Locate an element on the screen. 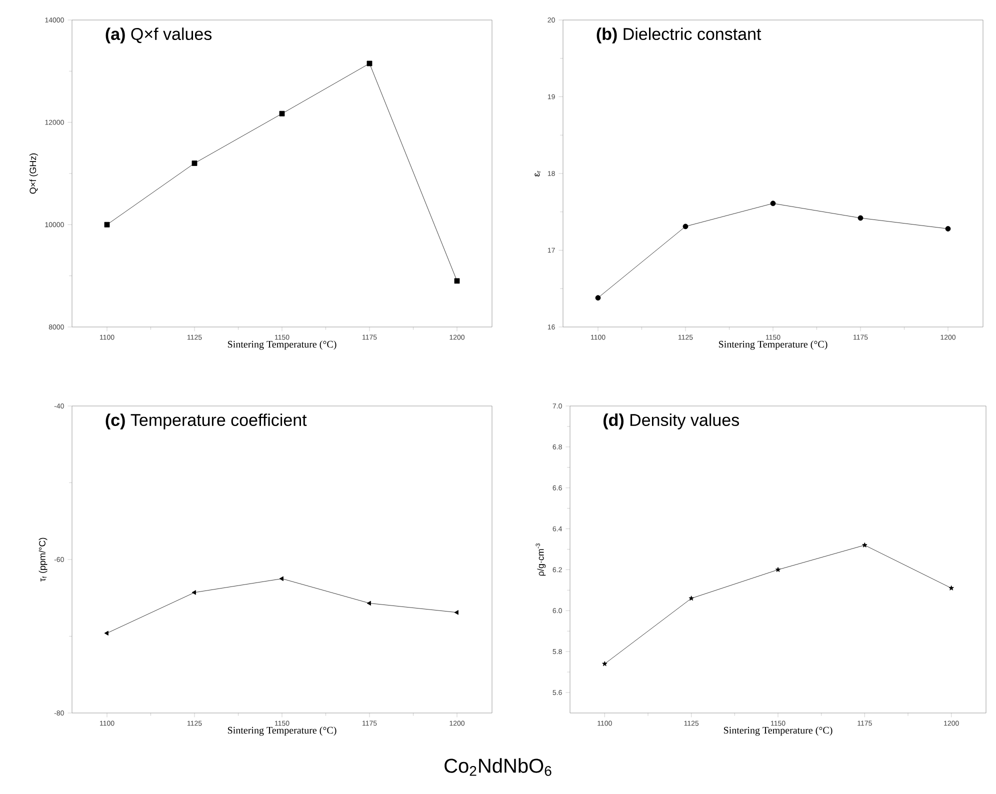 The height and width of the screenshot is (794, 996). chart-title: (b) Dielectric constant is located at coordinates (679, 36).